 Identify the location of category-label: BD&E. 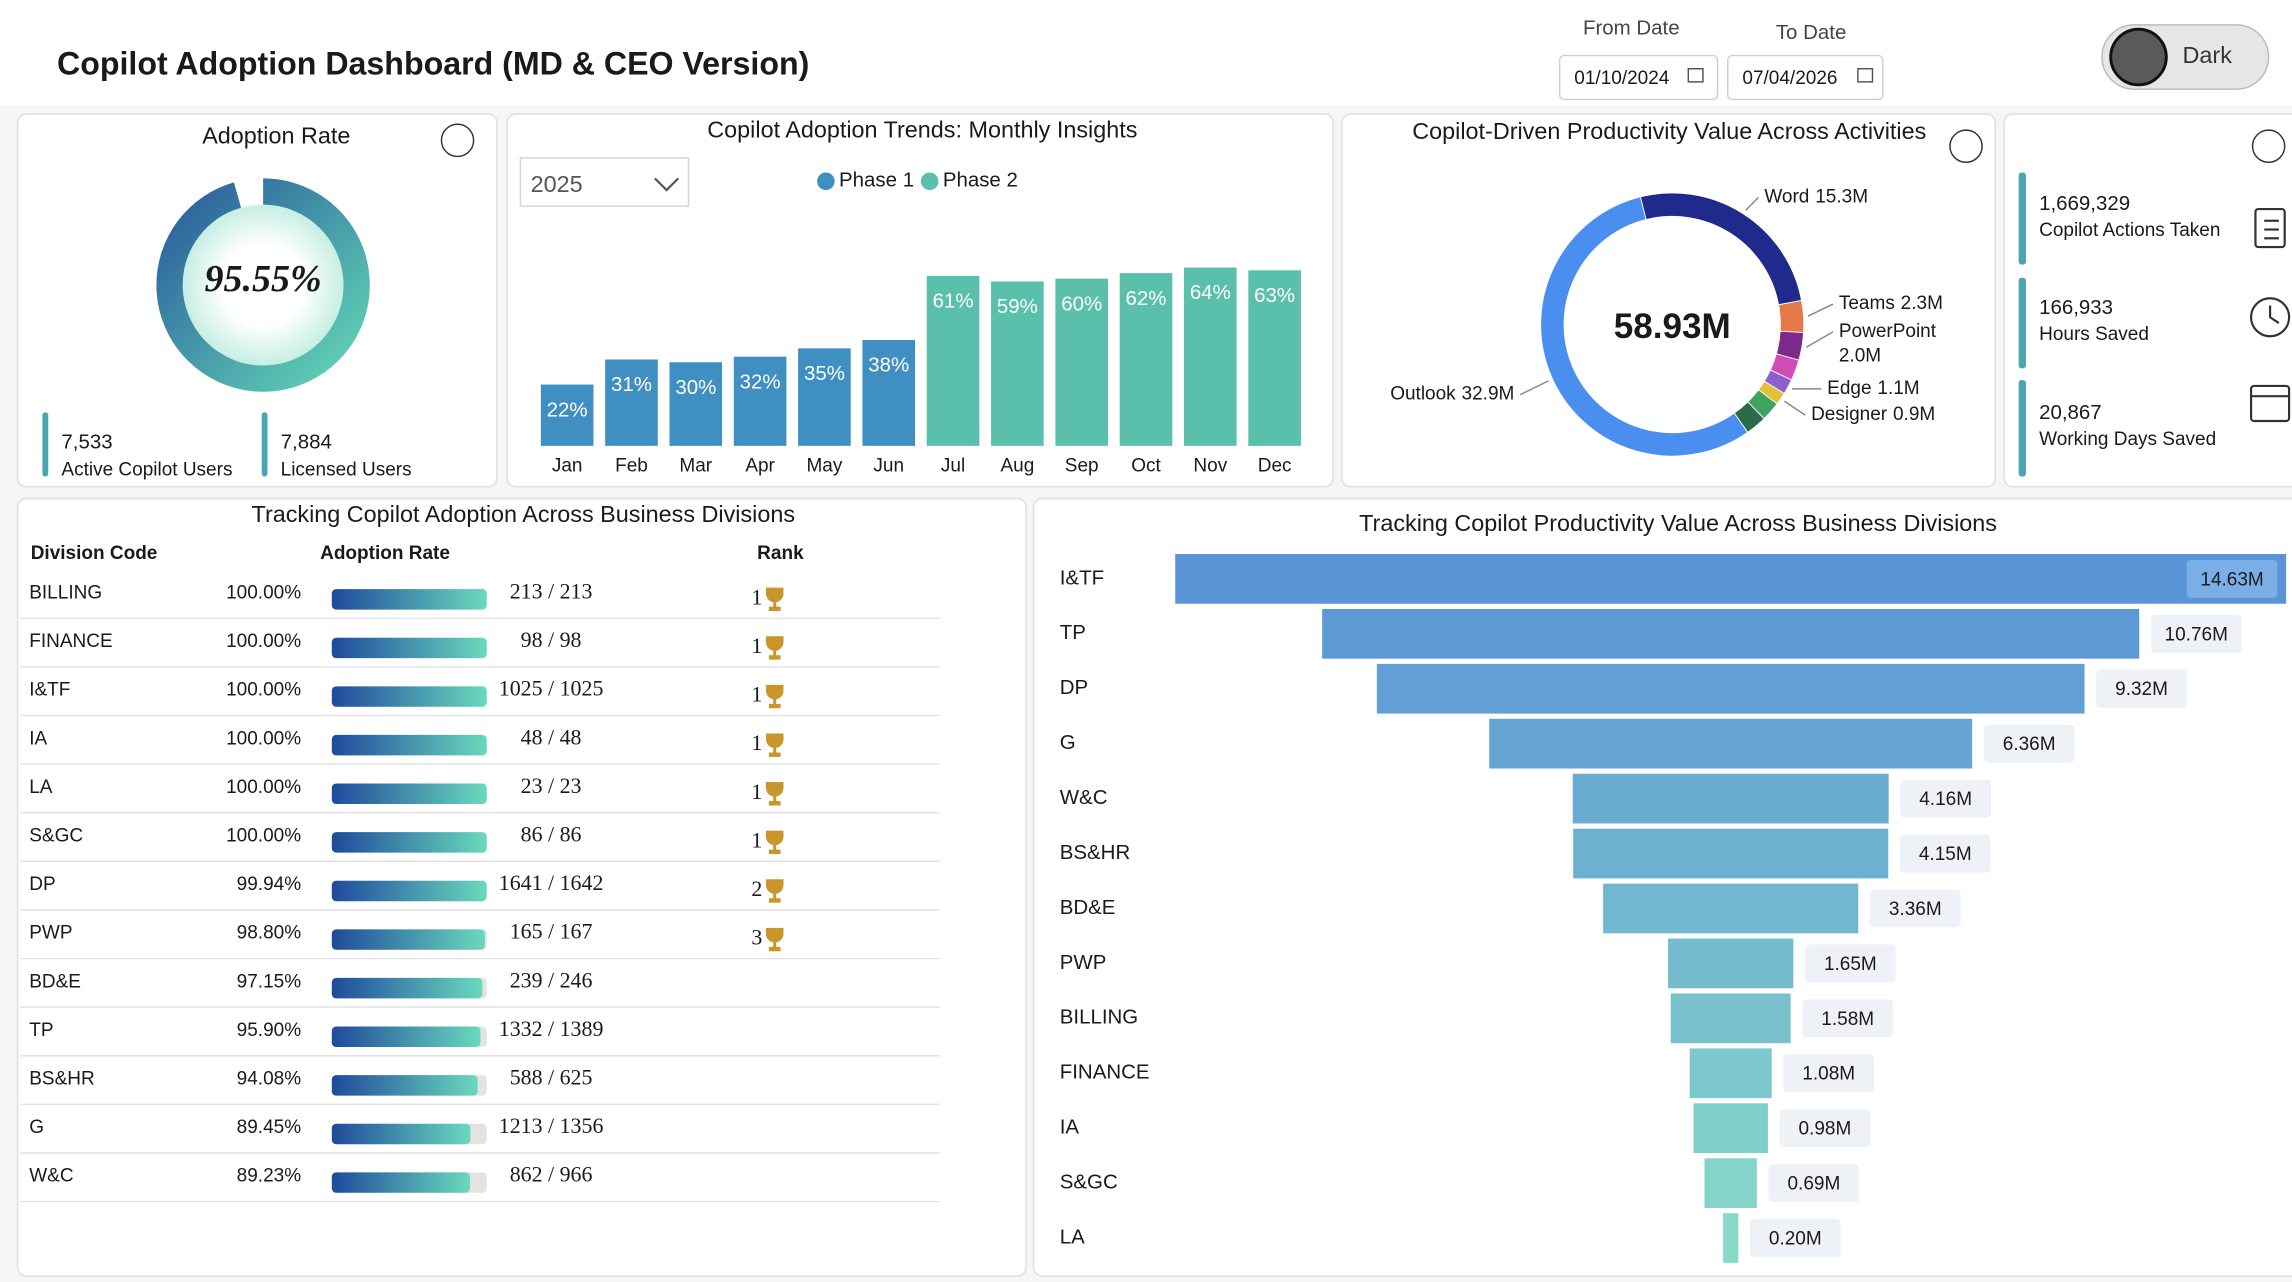
(1088, 907).